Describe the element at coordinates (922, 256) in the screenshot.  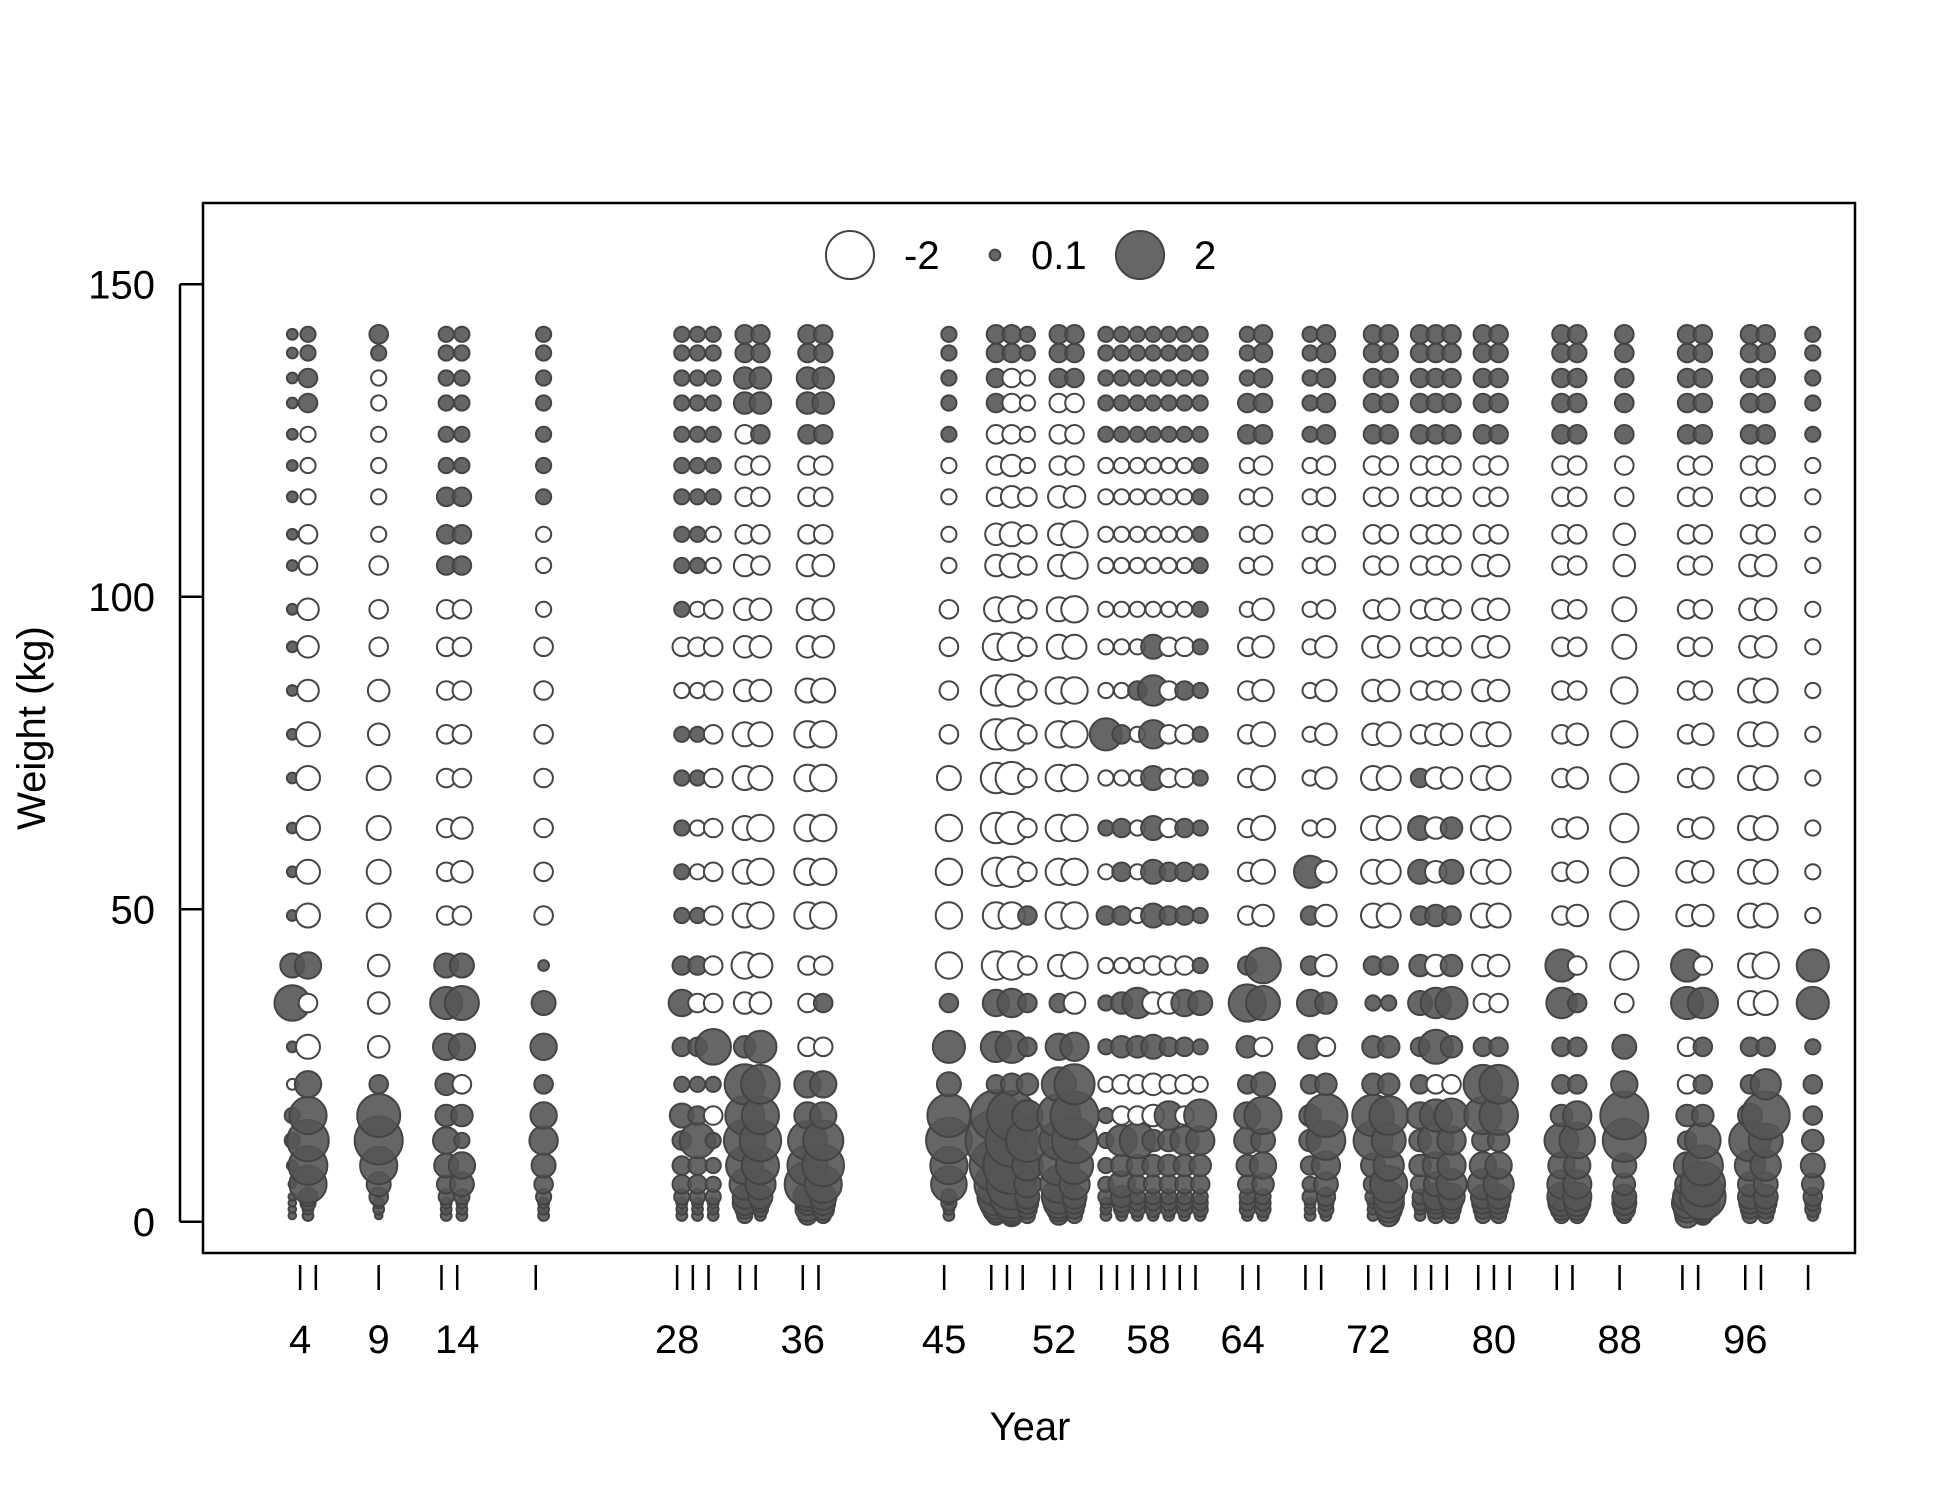
I see `legend-label: -2` at that location.